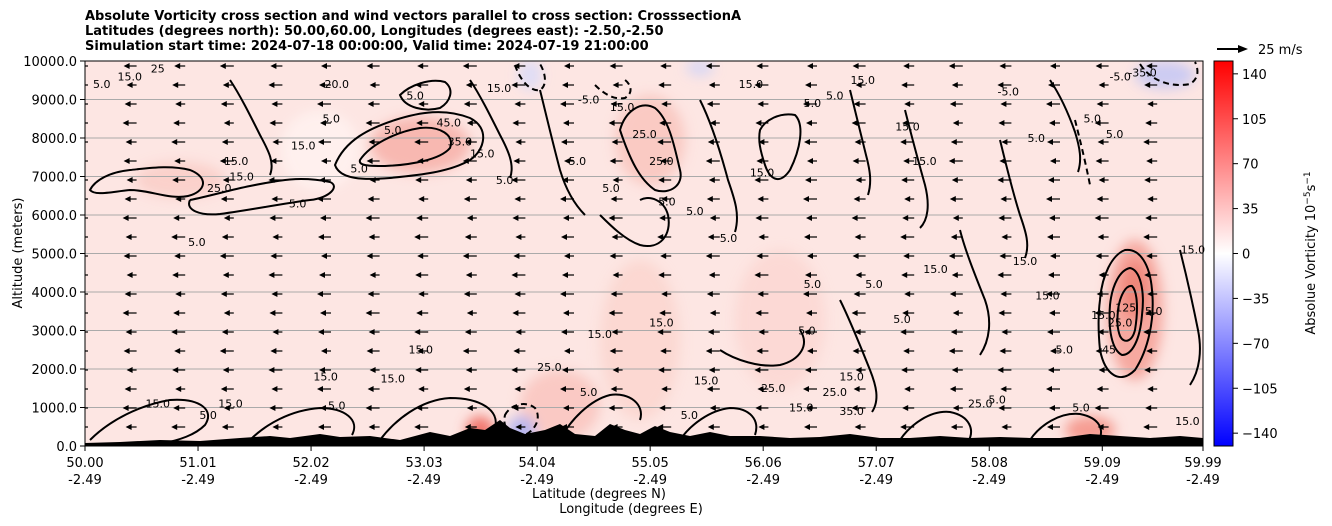 The height and width of the screenshot is (526, 1332). What do you see at coordinates (158, 69) in the screenshot?
I see `contour-label: 25` at bounding box center [158, 69].